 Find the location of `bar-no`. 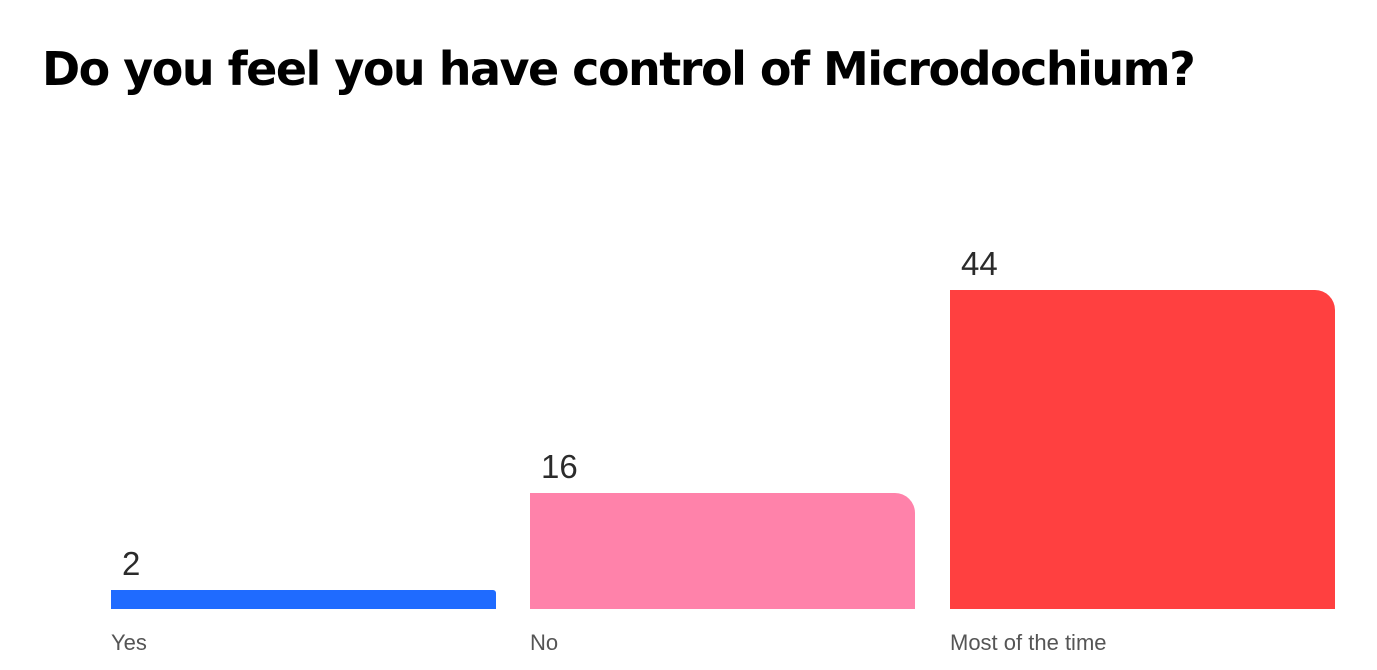

bar-no is located at coordinates (722, 551).